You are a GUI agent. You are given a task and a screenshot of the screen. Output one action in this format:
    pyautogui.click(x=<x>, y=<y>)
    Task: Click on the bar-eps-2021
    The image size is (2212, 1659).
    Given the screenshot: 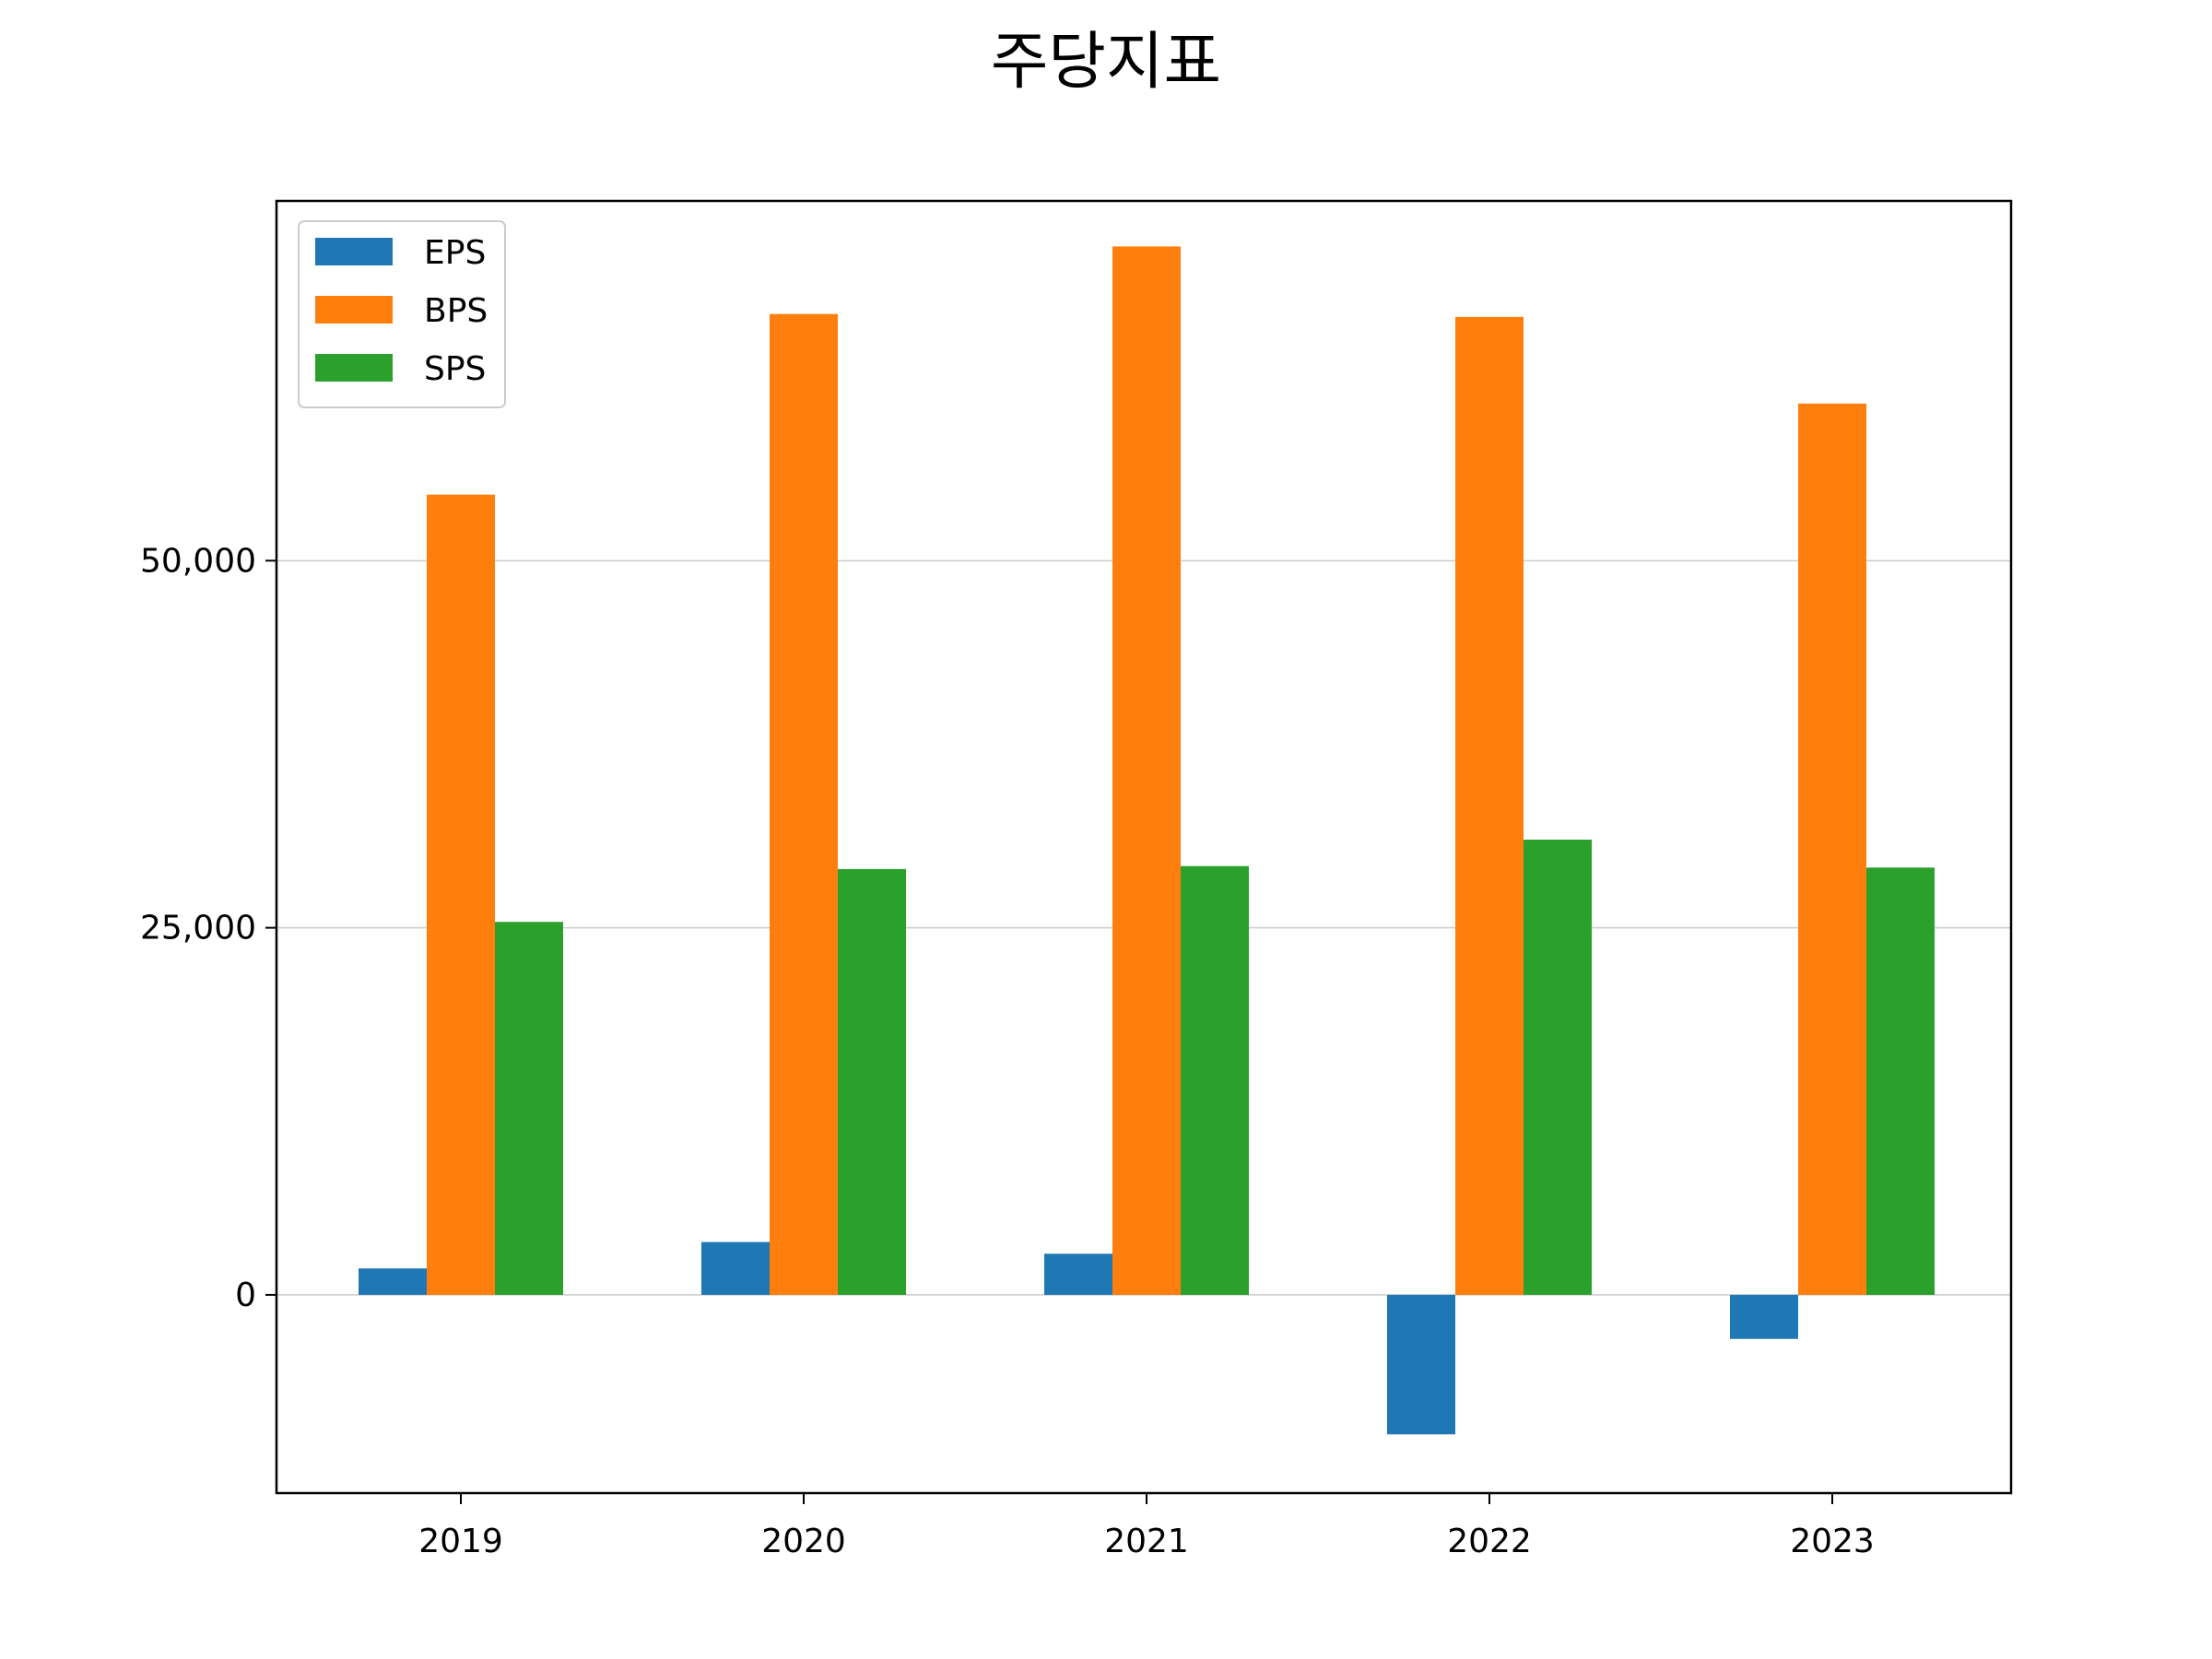 What is the action you would take?
    pyautogui.click(x=1078, y=1274)
    